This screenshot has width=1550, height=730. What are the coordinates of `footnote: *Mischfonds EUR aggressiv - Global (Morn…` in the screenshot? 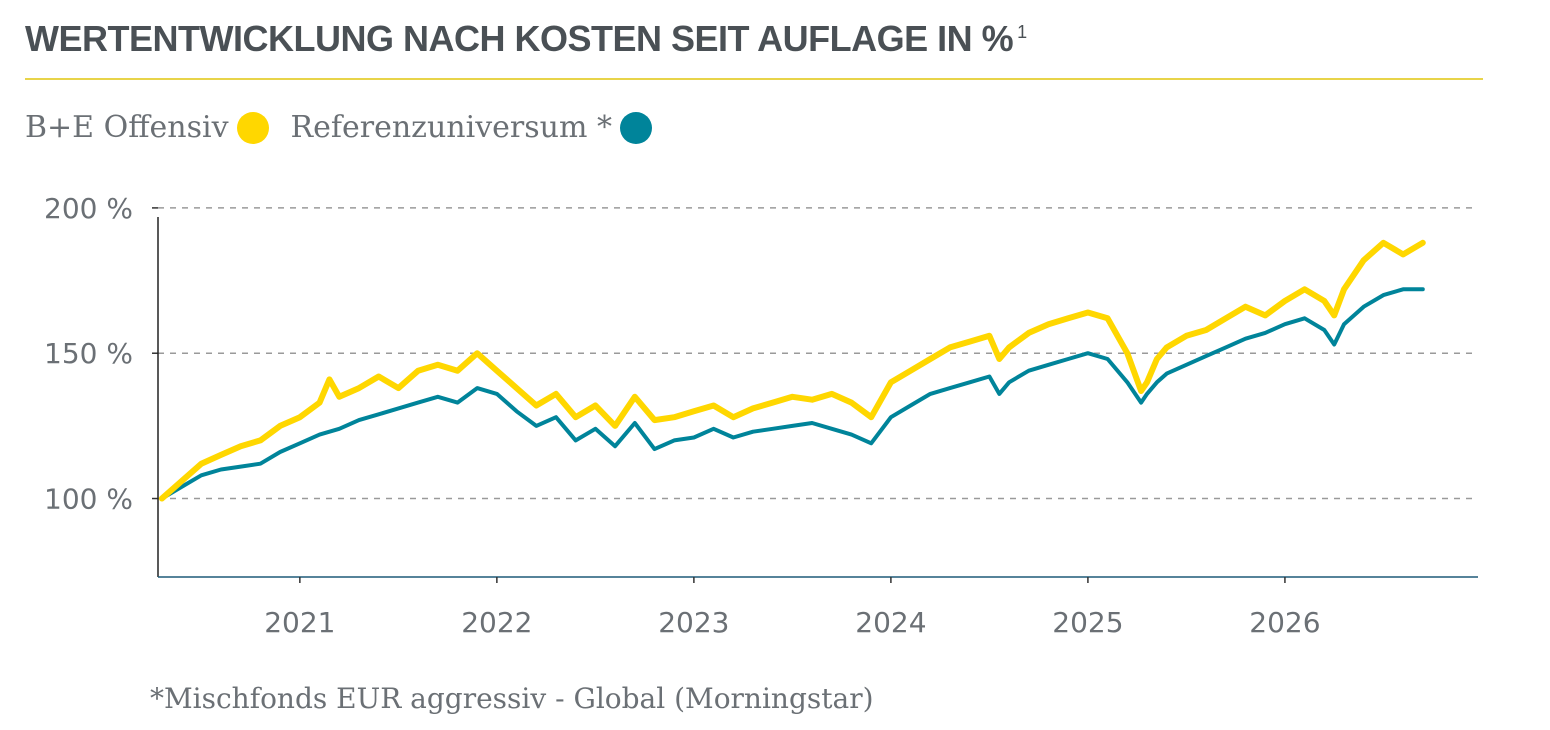 It's located at (512, 698).